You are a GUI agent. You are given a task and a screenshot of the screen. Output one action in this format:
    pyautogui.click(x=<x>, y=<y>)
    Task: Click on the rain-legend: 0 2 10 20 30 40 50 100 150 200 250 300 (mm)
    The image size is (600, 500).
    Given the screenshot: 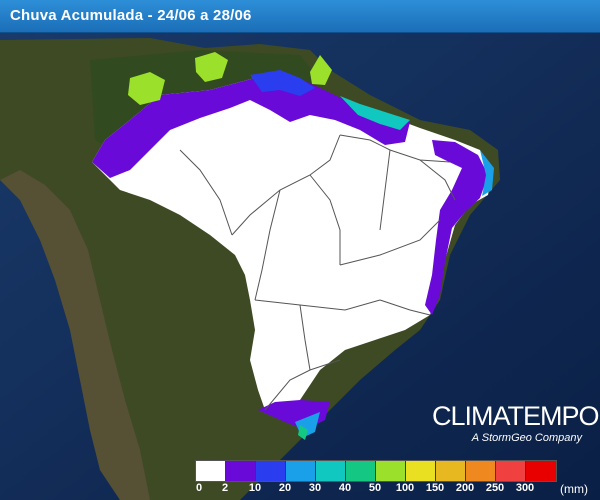 What is the action you would take?
    pyautogui.click(x=395, y=478)
    